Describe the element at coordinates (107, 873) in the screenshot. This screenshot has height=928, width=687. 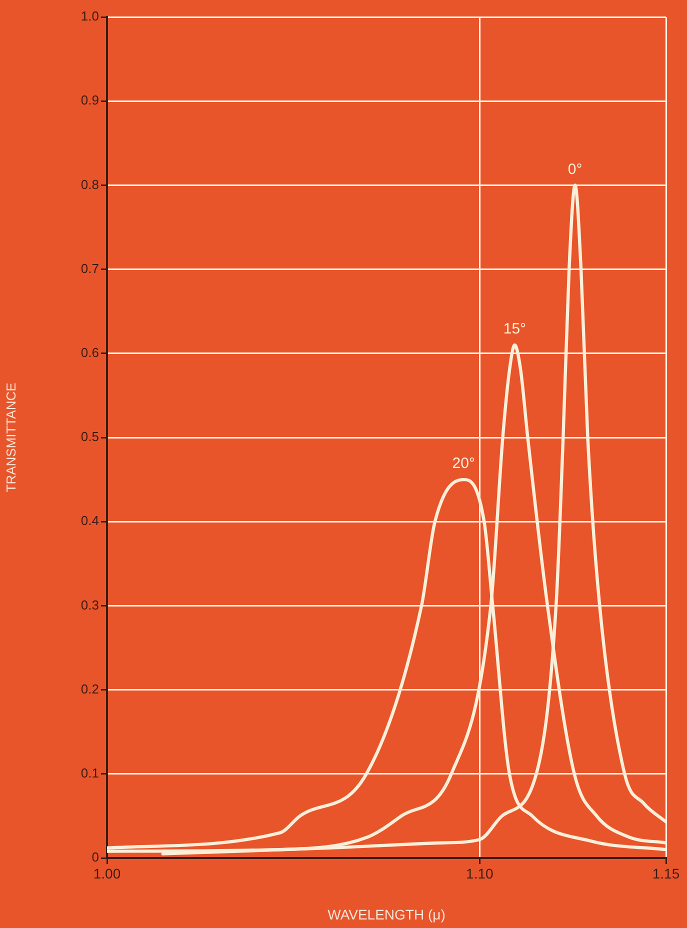
I see `x-tick-label: 1.00` at that location.